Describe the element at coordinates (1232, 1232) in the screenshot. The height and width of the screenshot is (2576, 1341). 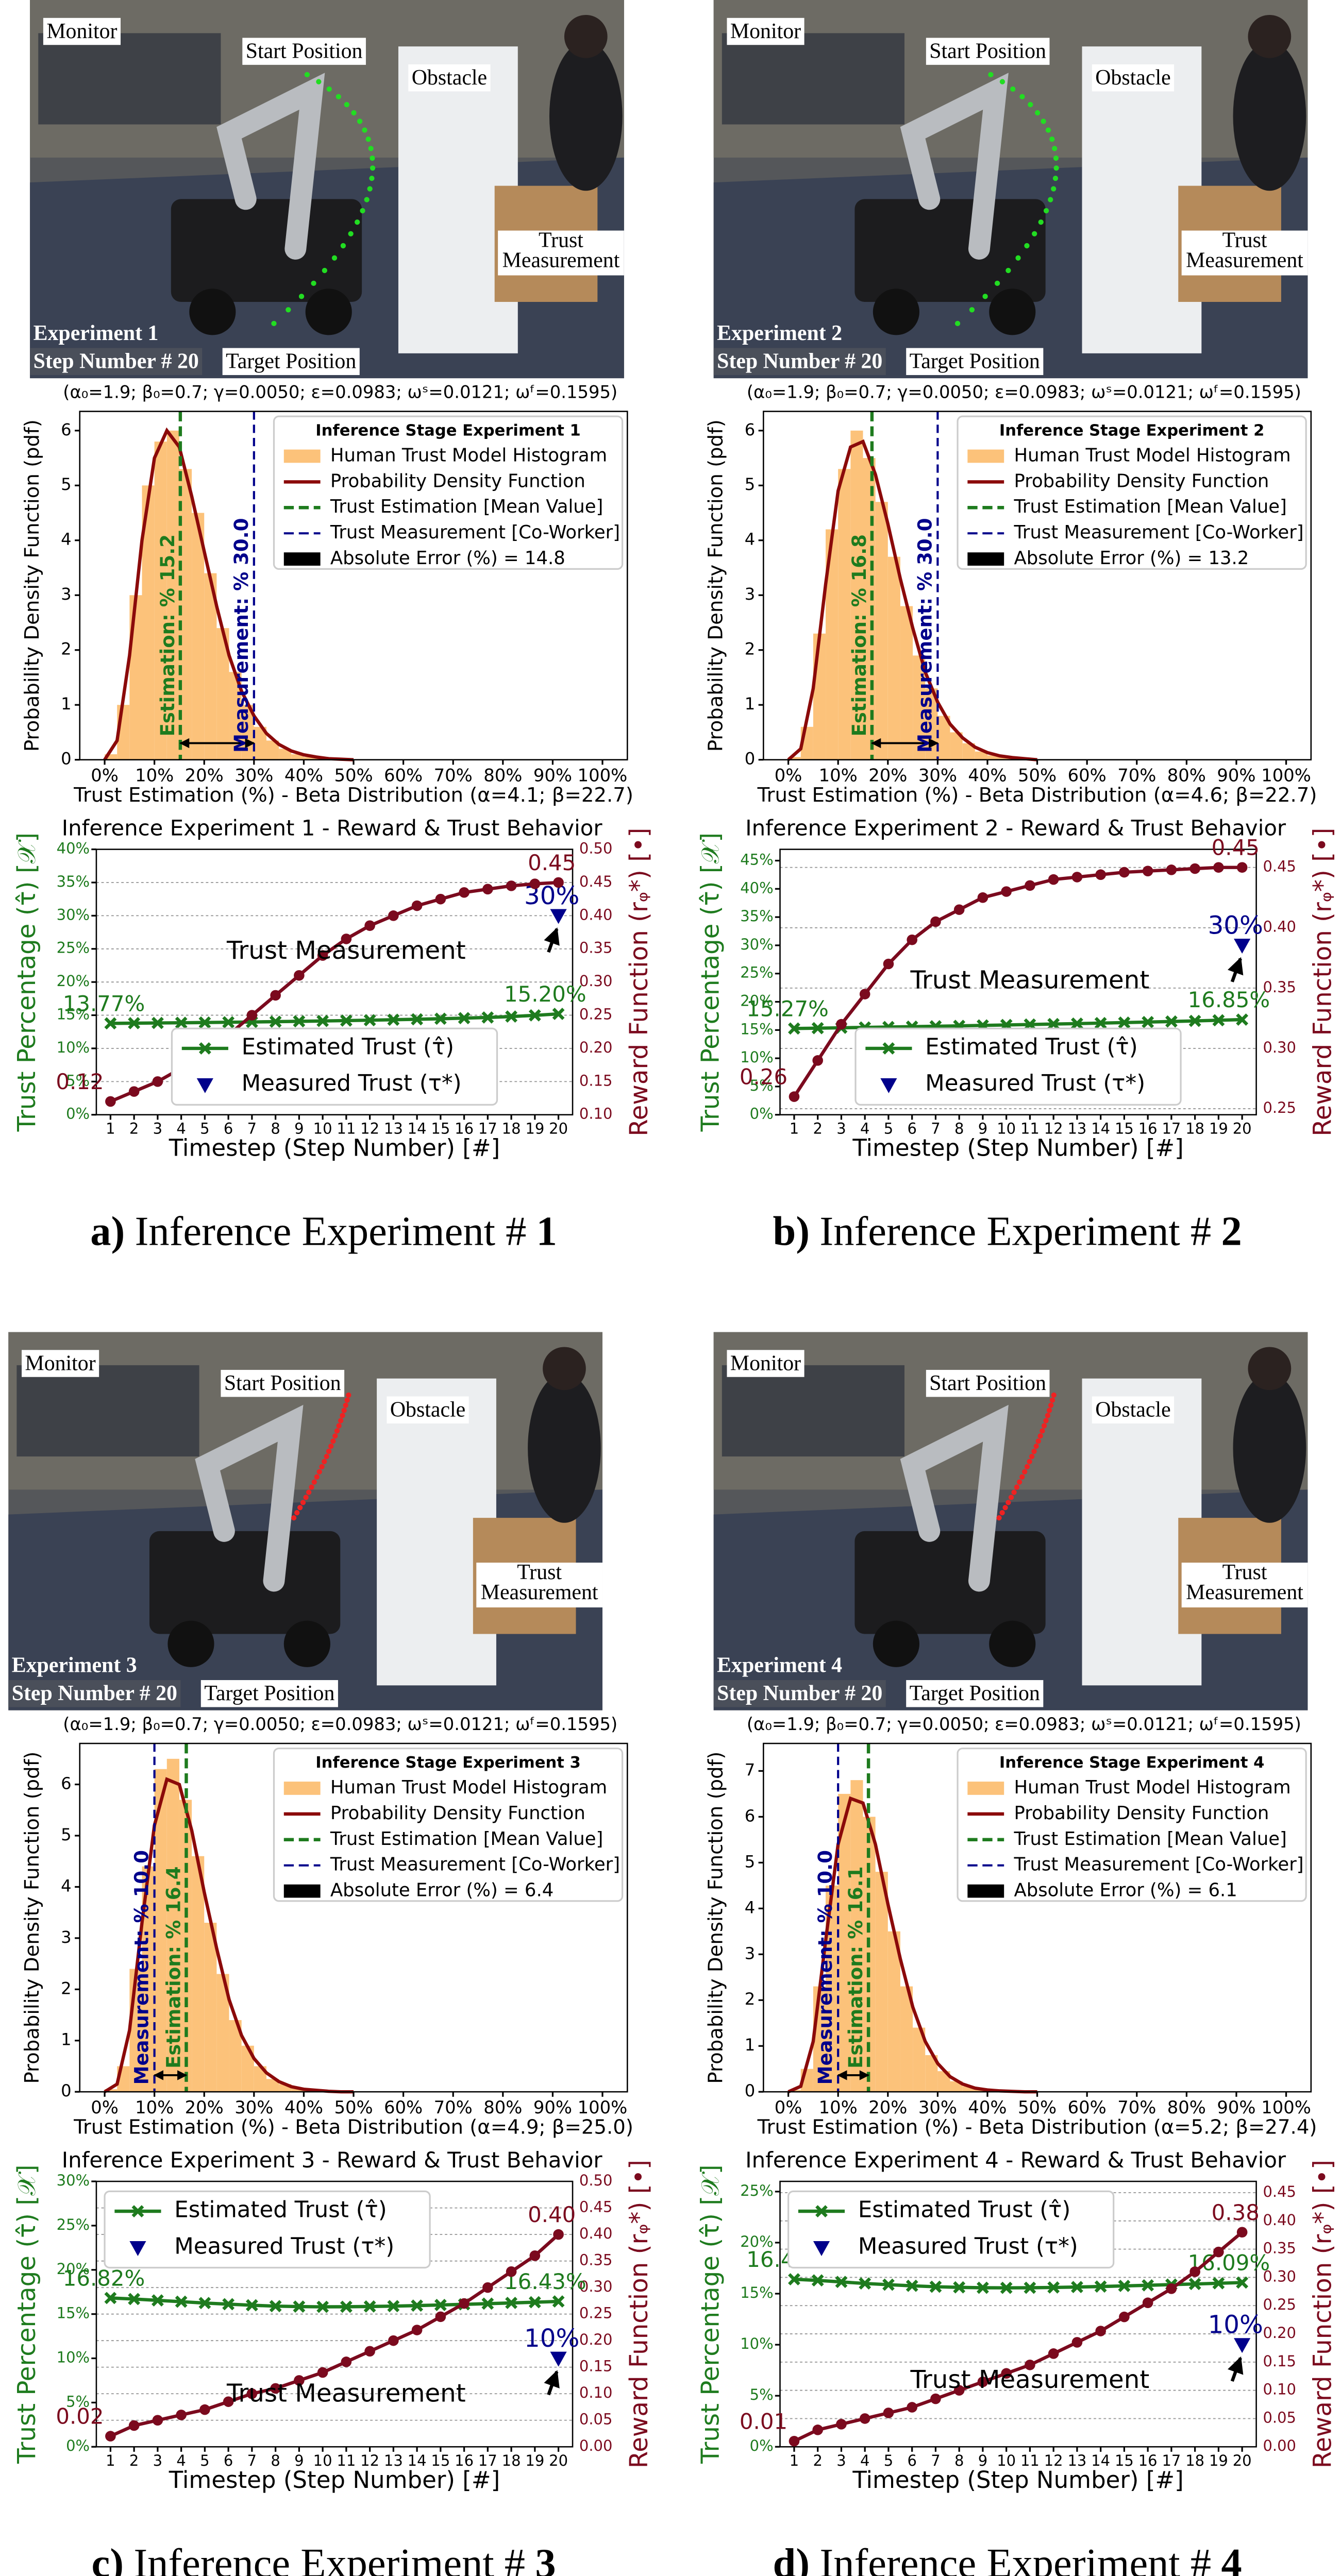
I see `caption-number: 2` at that location.